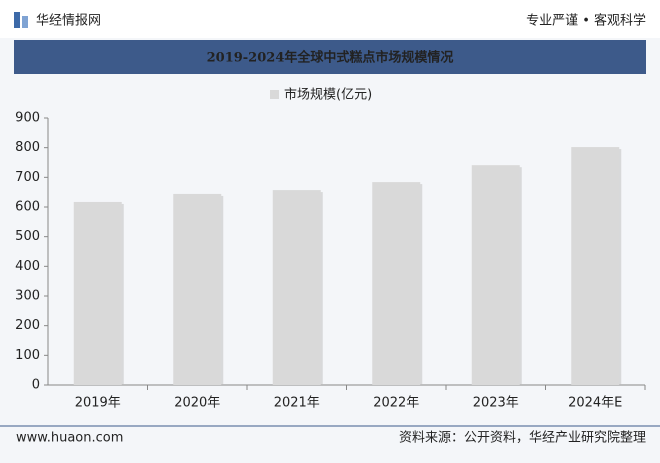 The image size is (660, 463). I want to click on legend-swatch, so click(274, 94).